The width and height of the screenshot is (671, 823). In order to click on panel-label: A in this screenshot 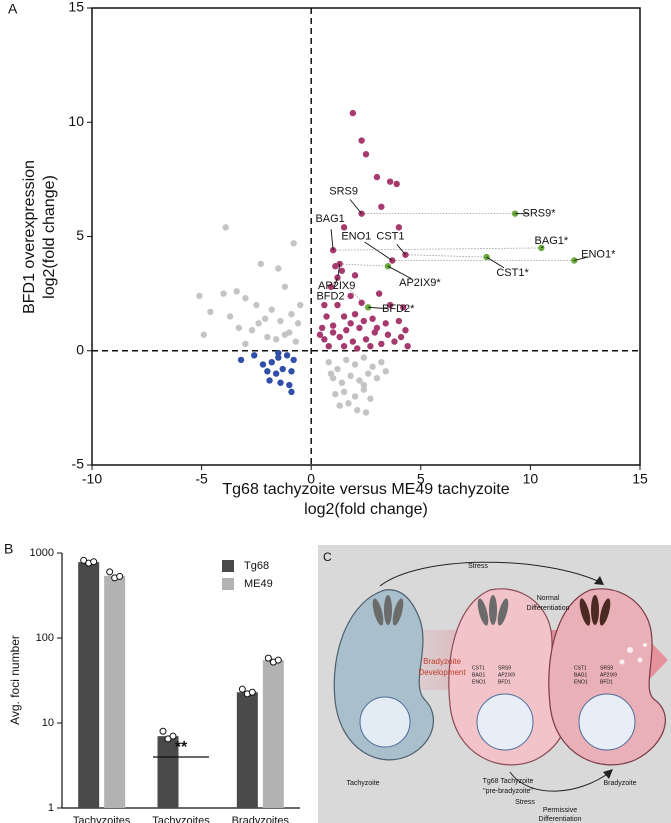, I will do `click(13, 9)`.